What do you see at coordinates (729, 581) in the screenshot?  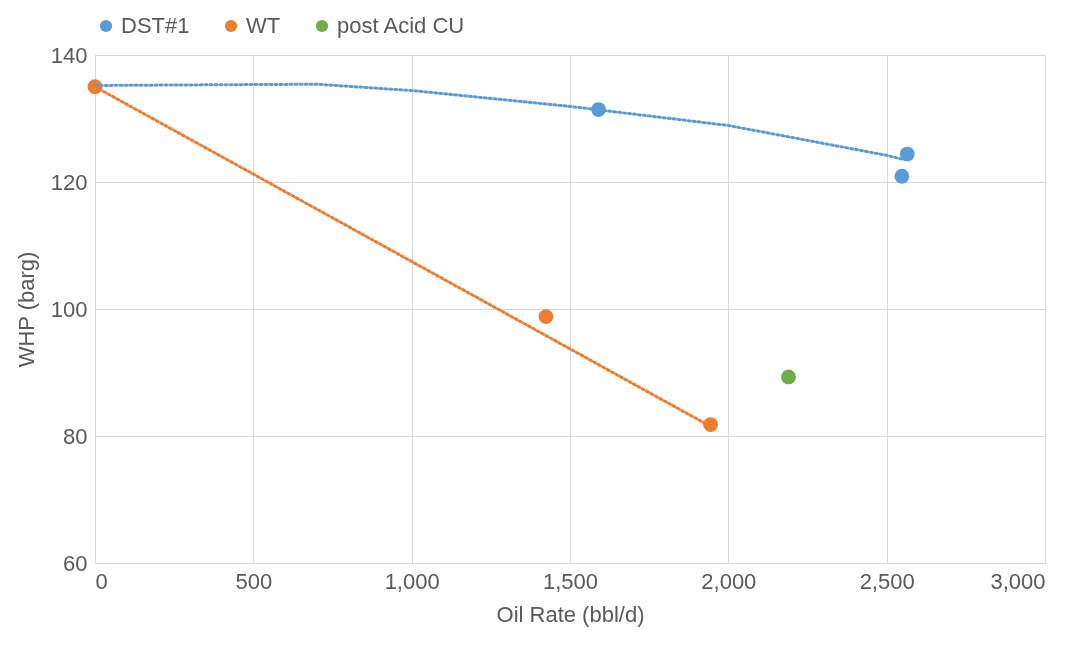 I see `x-tick-label: 2,000` at bounding box center [729, 581].